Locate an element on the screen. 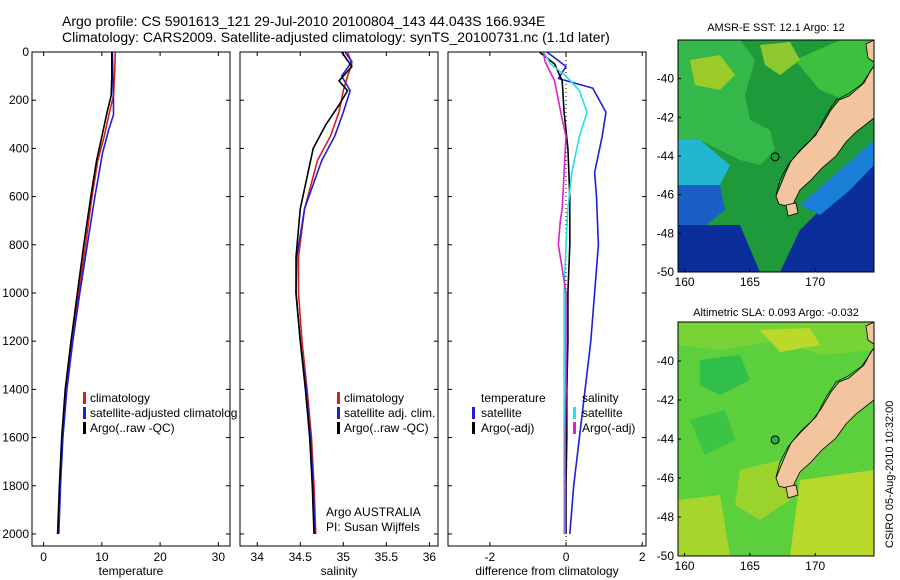  legend-label-sal-satellite: satellite is located at coordinates (602, 413).